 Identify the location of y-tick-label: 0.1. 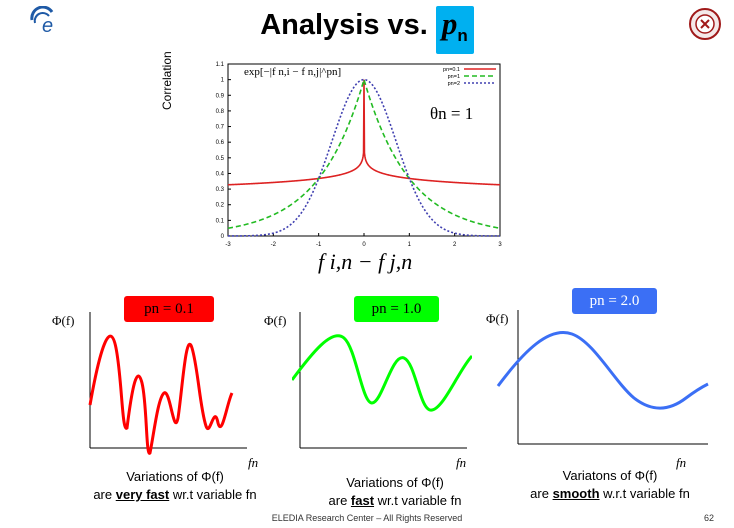
(220, 221).